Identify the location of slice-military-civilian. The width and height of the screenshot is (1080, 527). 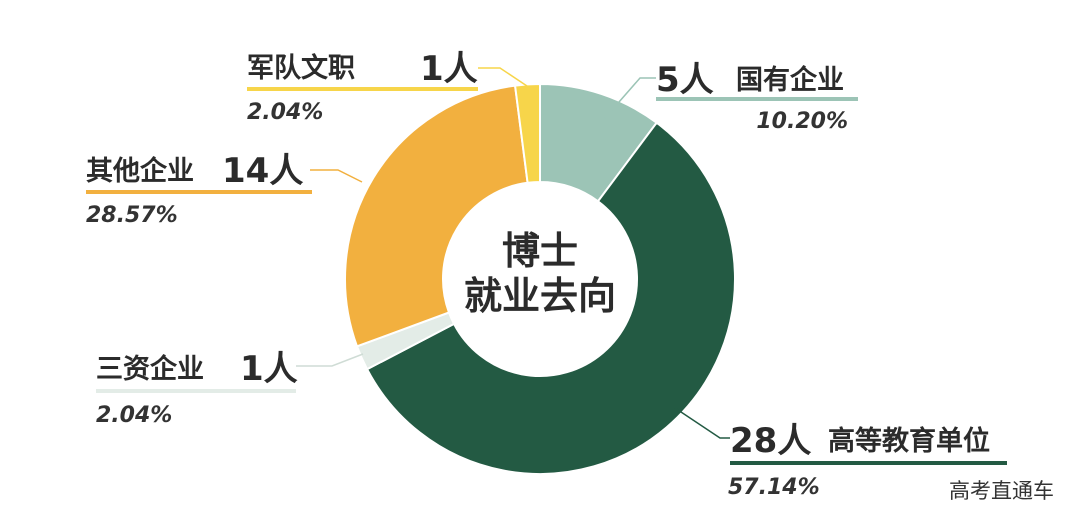
(527, 133).